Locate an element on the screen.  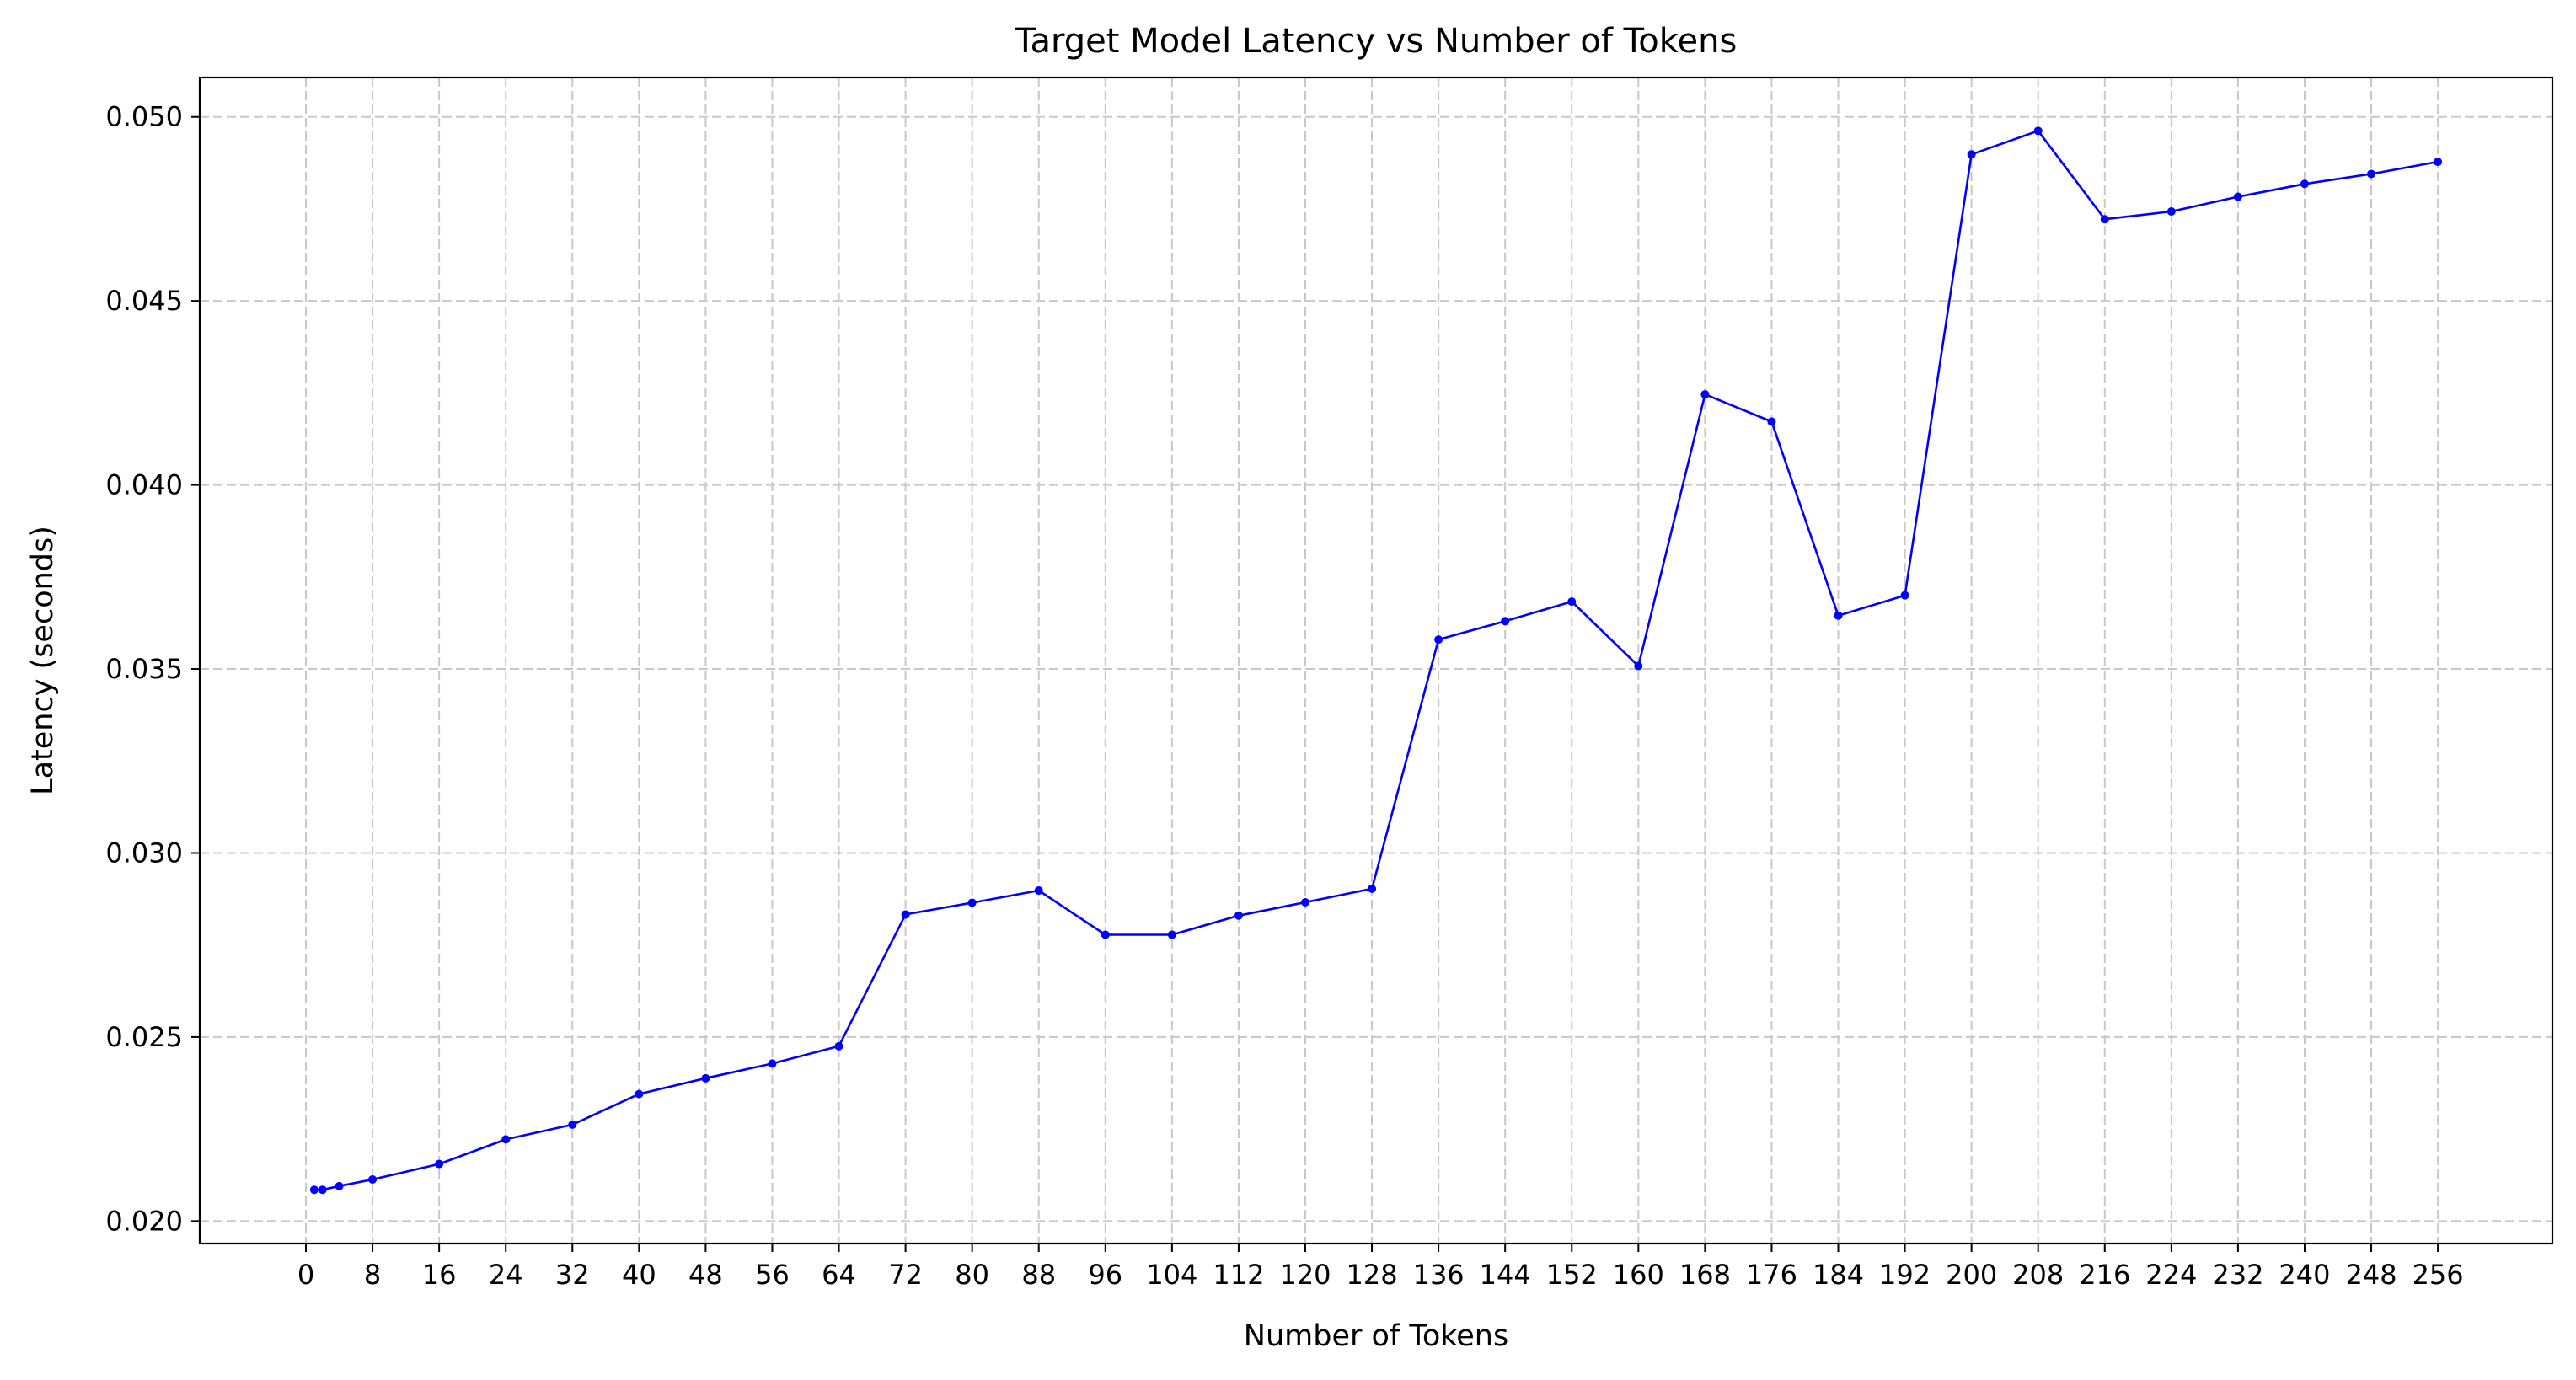
x-tick-label: 80 is located at coordinates (972, 1275).